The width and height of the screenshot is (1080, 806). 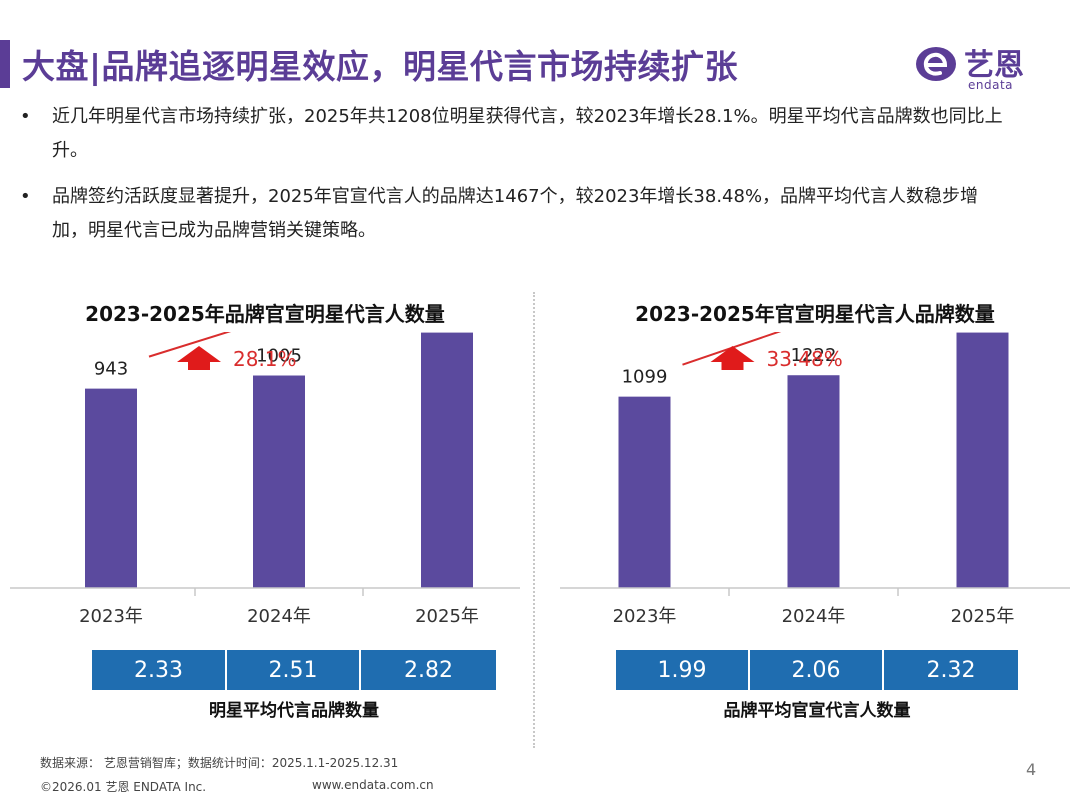 I want to click on data-label: 1005, so click(x=279, y=356).